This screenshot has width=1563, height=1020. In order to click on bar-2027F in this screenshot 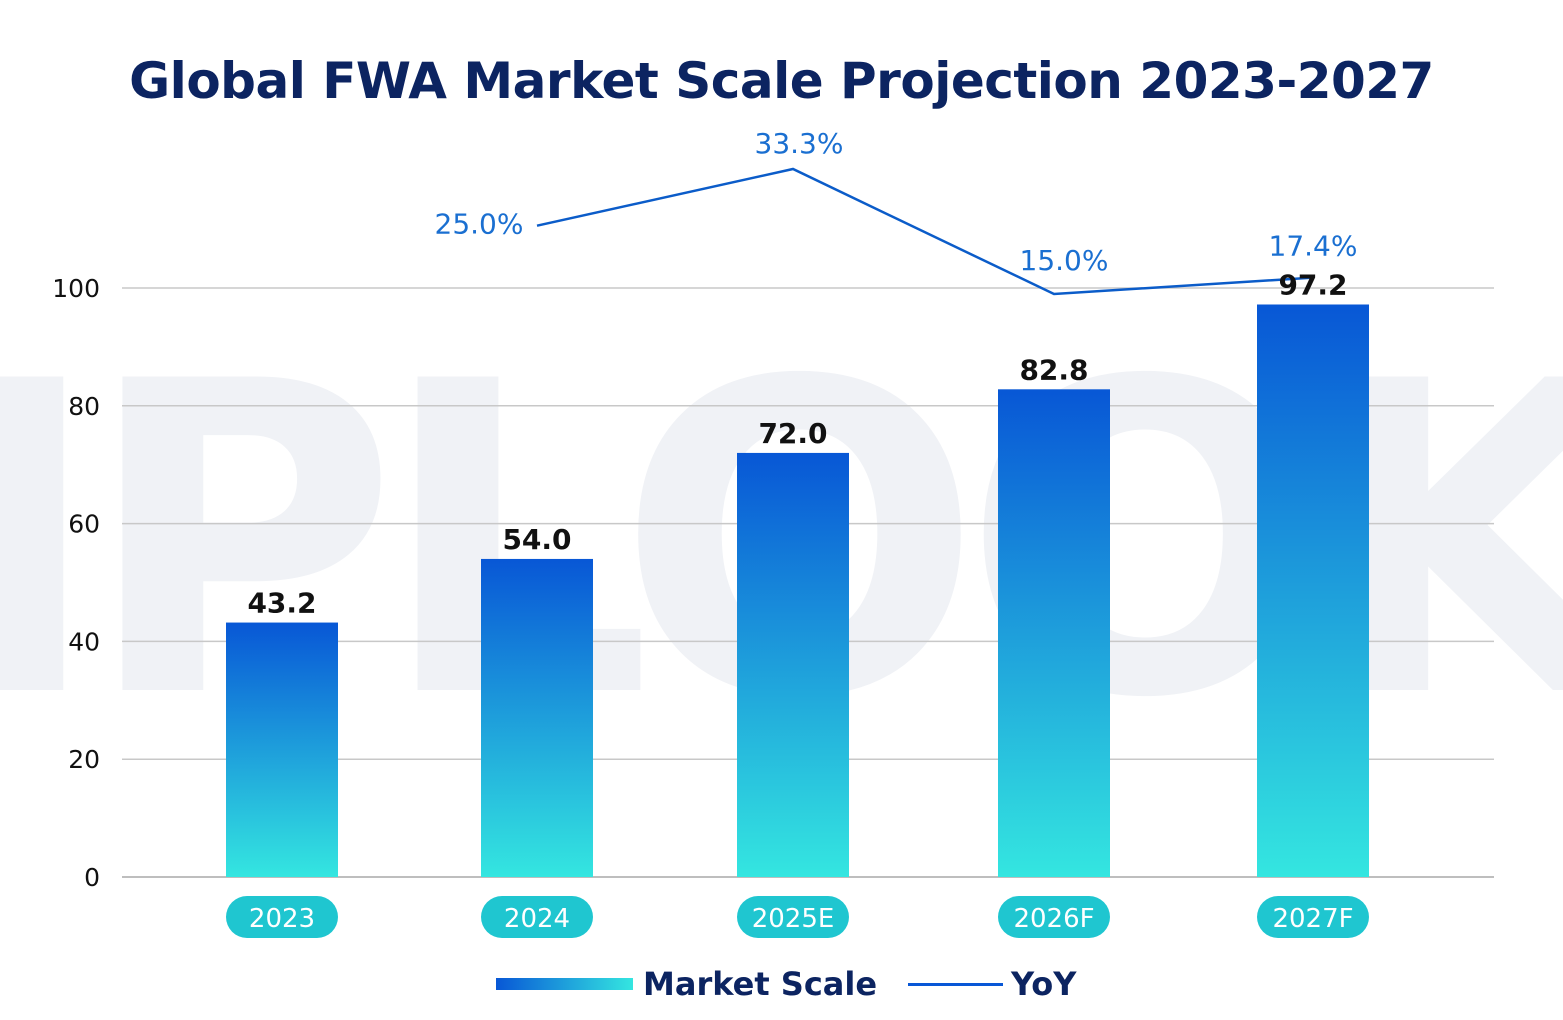, I will do `click(1313, 590)`.